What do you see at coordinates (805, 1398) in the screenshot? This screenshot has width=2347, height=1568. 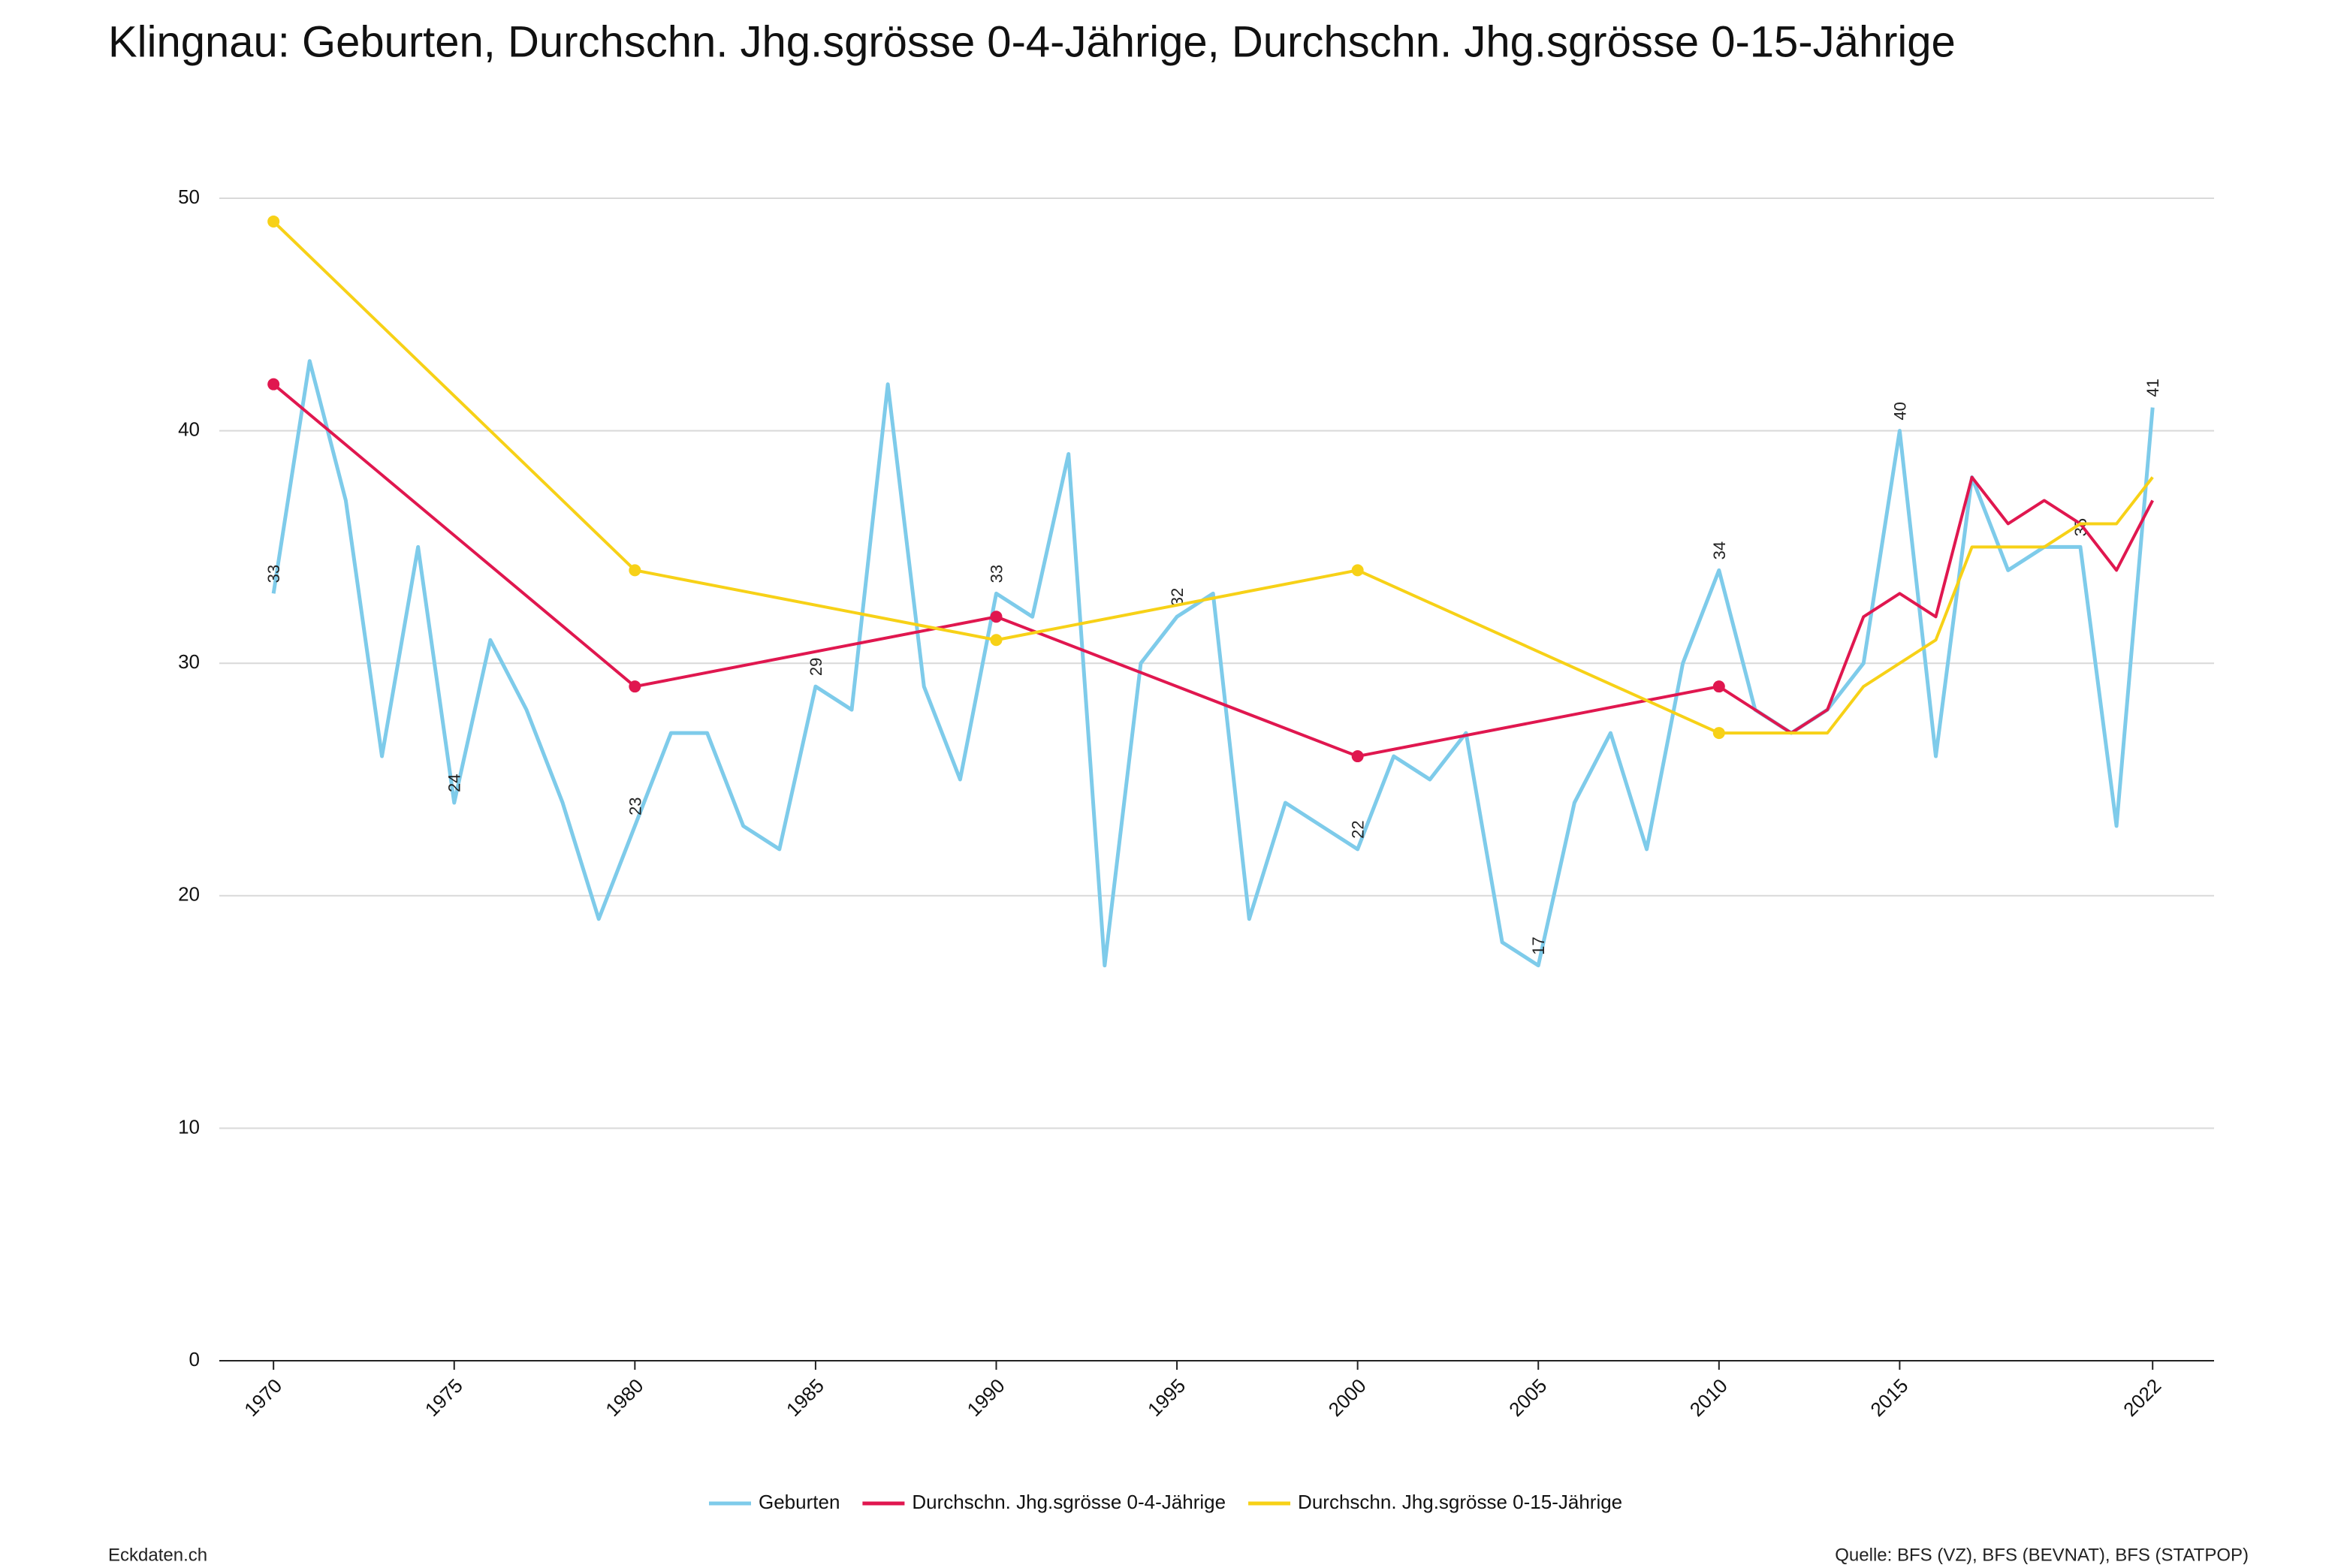 I see `x-tick-label: 1985` at bounding box center [805, 1398].